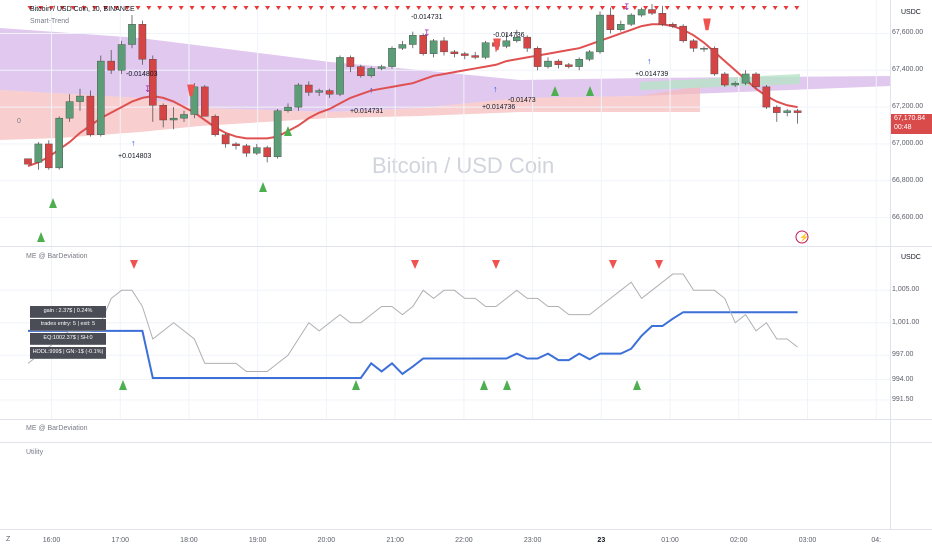  Describe the element at coordinates (326, 540) in the screenshot. I see `time-tick: 20:00` at that location.